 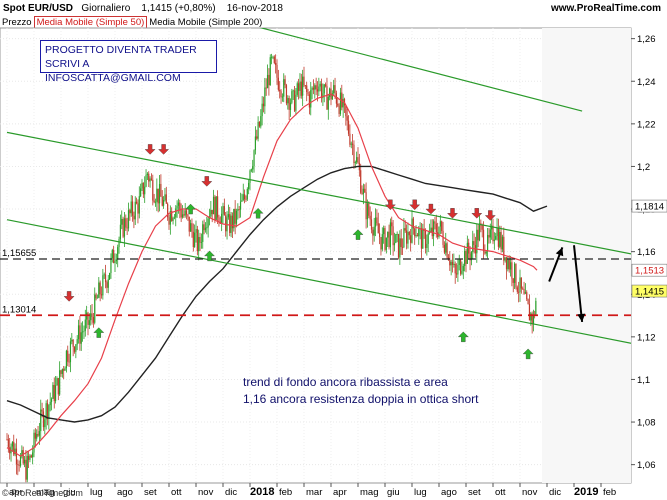 What do you see at coordinates (643, 380) in the screenshot?
I see `y-tick-label: 1,1` at bounding box center [643, 380].